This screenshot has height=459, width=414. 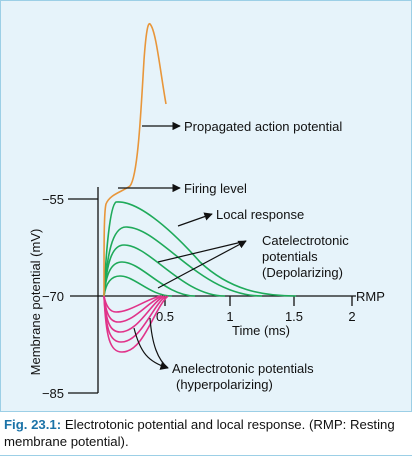 I want to click on label-catelectrotonic-1: Catelectrotonic, so click(x=305, y=240).